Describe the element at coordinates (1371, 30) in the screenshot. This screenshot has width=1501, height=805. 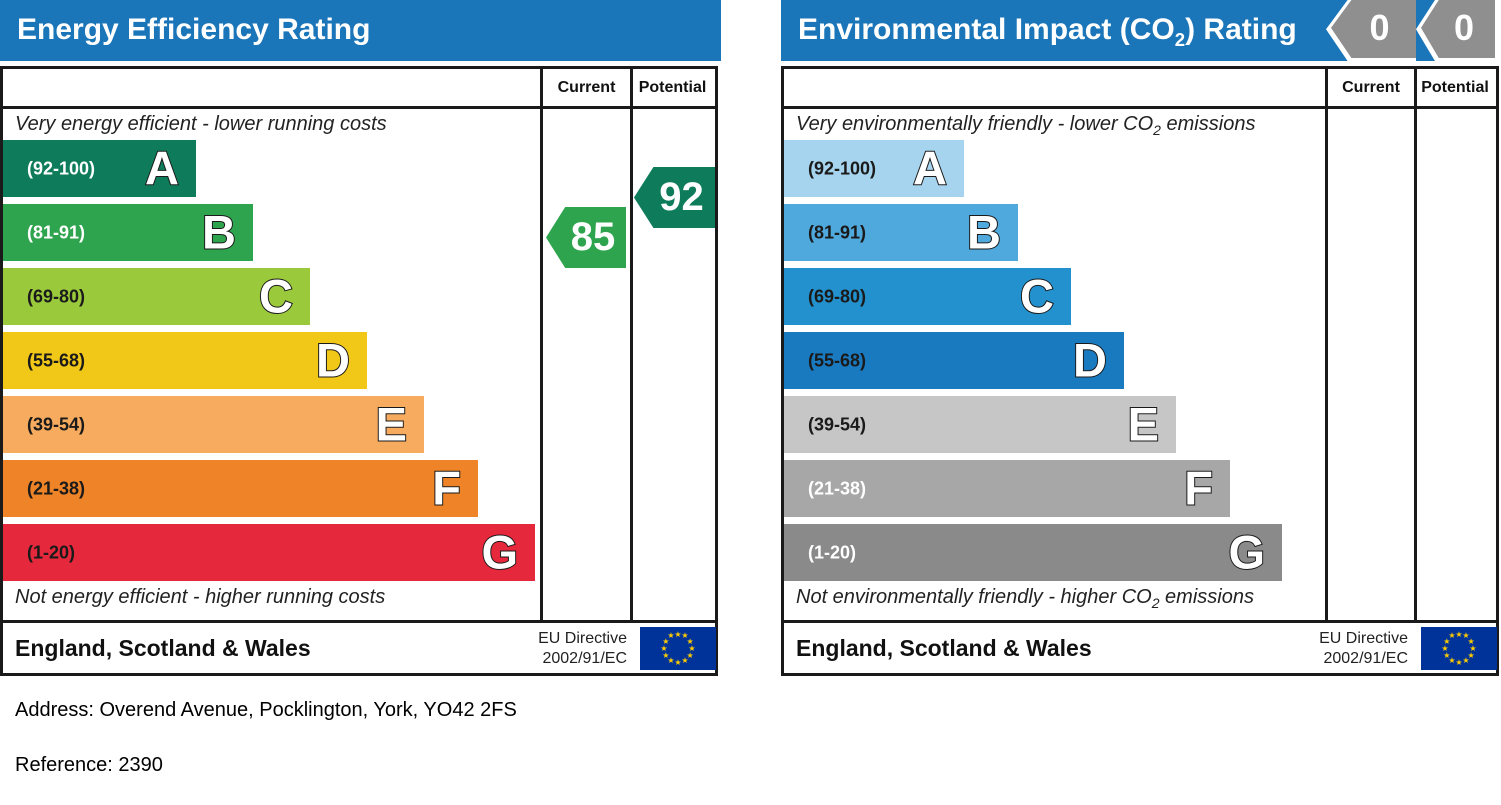
I see `current-zero-badge: 0` at that location.